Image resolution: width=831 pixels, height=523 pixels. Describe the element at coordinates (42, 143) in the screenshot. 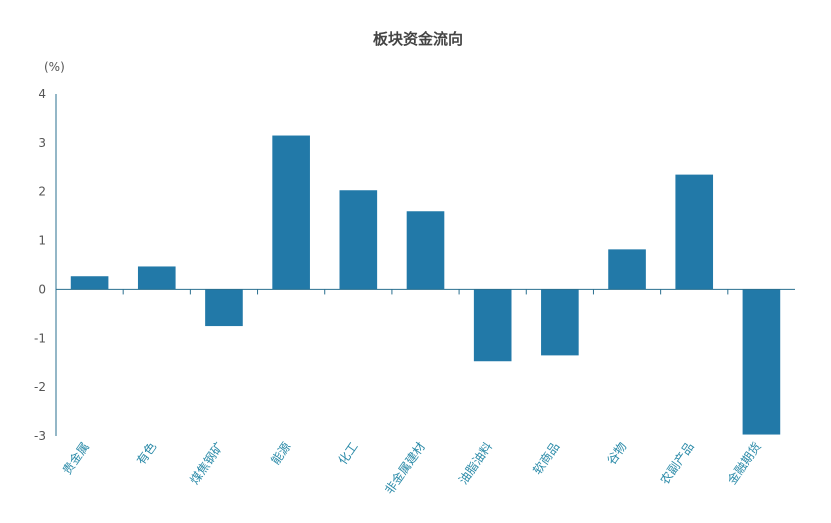

I see `y-tick-label: 3` at that location.